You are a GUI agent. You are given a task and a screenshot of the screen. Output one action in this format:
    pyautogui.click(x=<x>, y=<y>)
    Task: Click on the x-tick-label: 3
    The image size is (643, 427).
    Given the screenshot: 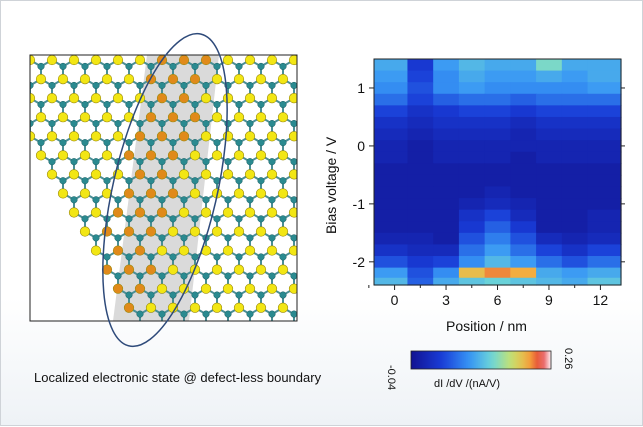 What is the action you would take?
    pyautogui.click(x=446, y=300)
    